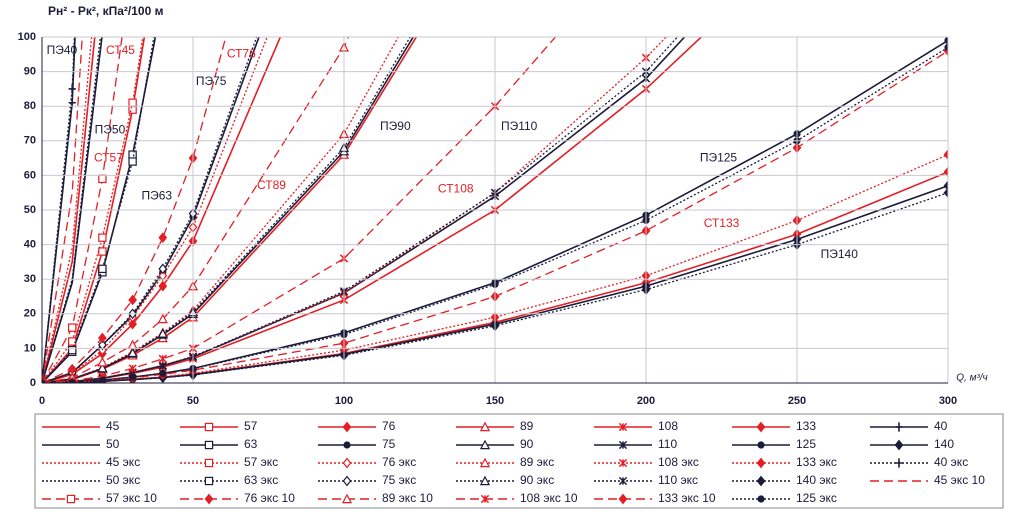 The height and width of the screenshot is (528, 1017). What do you see at coordinates (549, 498) in the screenshot?
I see `legend-label: 108 экс 10` at bounding box center [549, 498].